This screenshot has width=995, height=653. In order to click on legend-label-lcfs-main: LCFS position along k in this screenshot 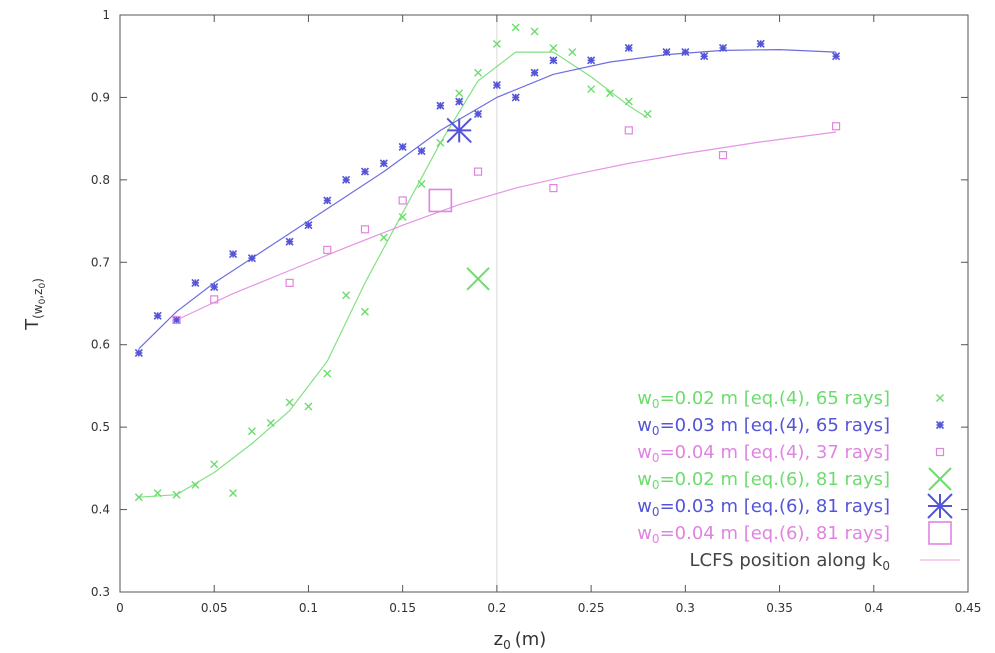, I will do `click(786, 560)`.